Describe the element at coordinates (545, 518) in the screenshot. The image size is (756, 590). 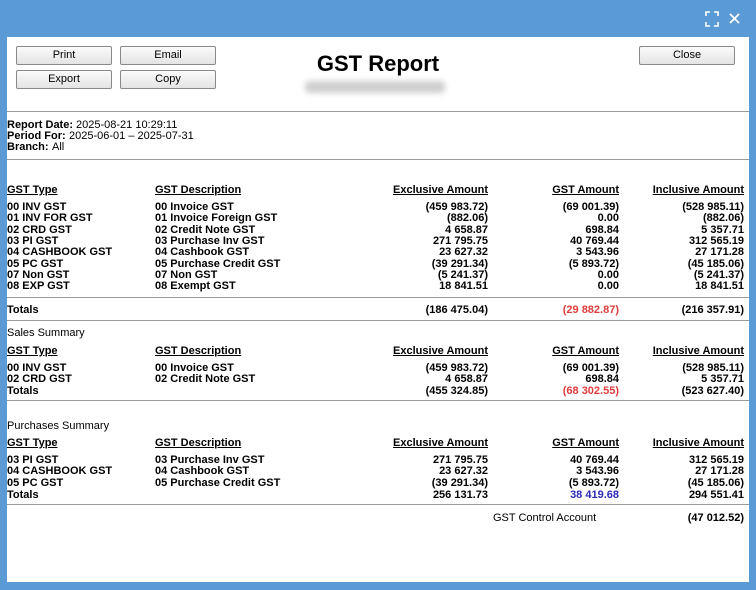
I see `control-label: GST Control Account` at that location.